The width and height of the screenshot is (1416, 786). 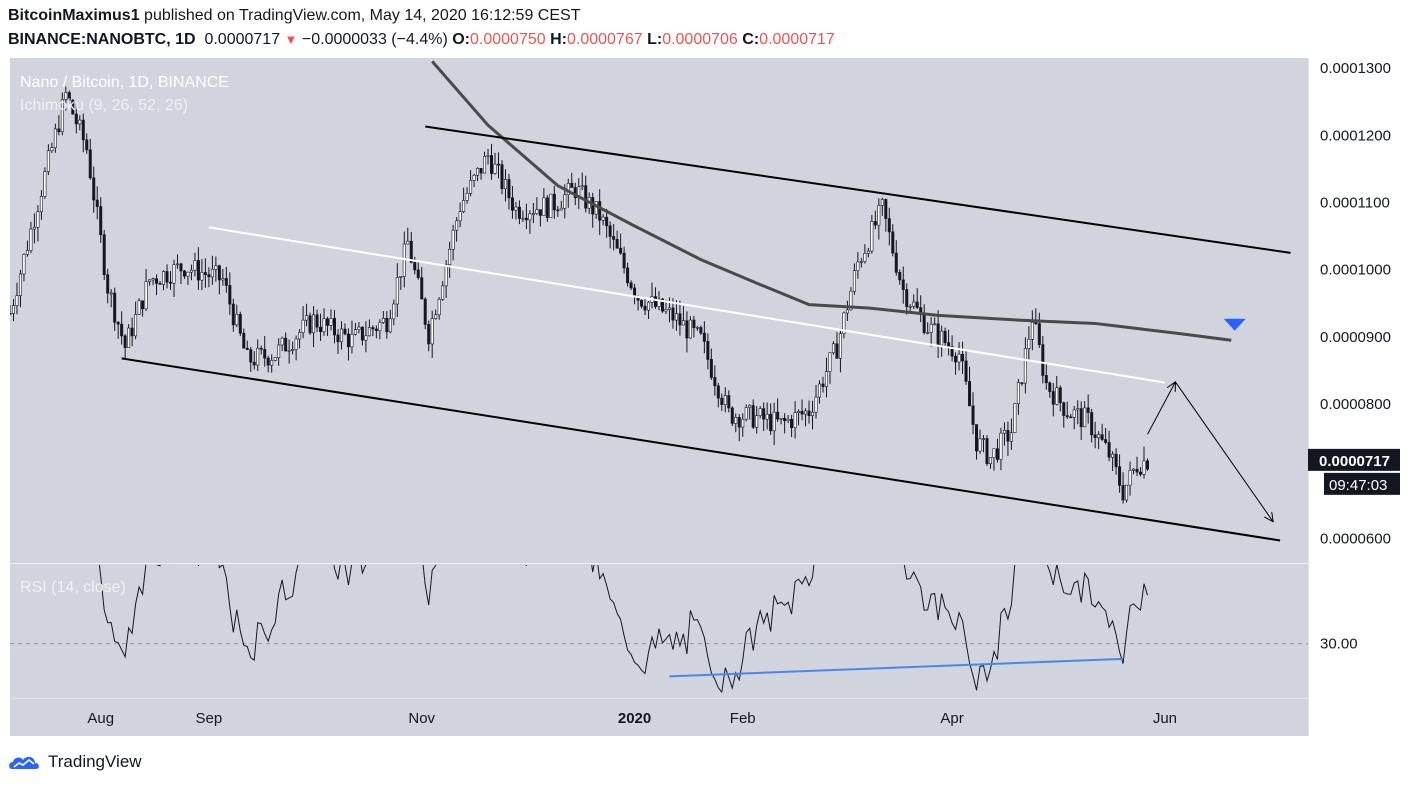 I want to click on rsi-level-label: 30.00, so click(x=1339, y=644).